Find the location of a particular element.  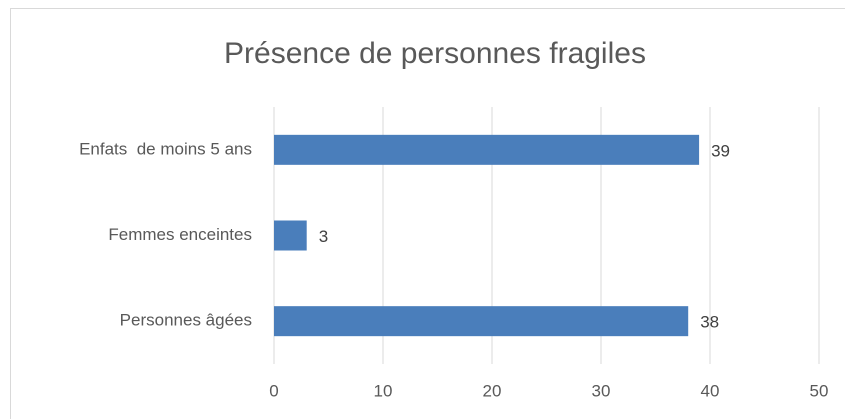

chart-title: Présence de personnes fragiles is located at coordinates (435, 53).